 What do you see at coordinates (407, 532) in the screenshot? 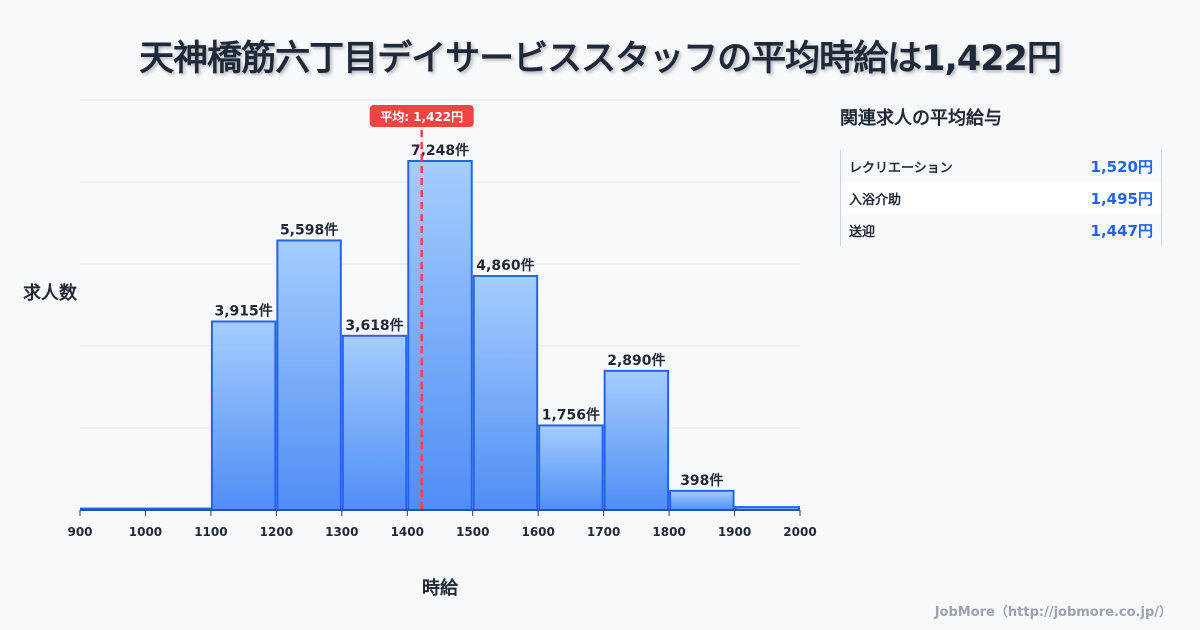
I see `x-tick-label: 1400` at bounding box center [407, 532].